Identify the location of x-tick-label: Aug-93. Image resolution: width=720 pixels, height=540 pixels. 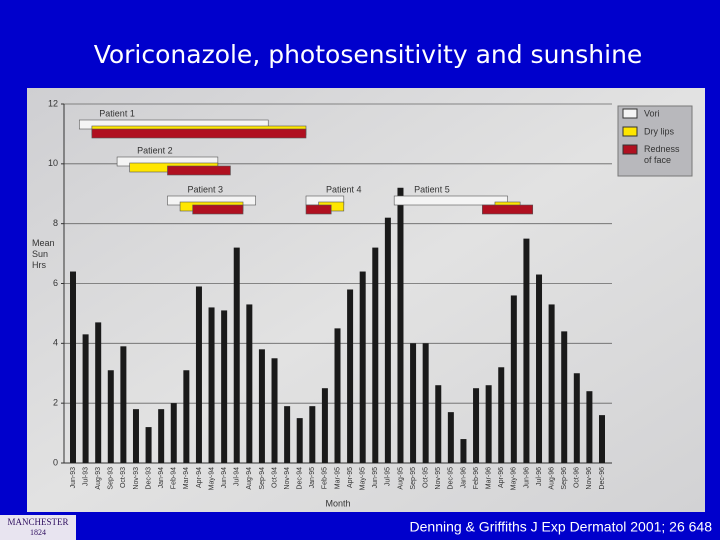
(98, 478).